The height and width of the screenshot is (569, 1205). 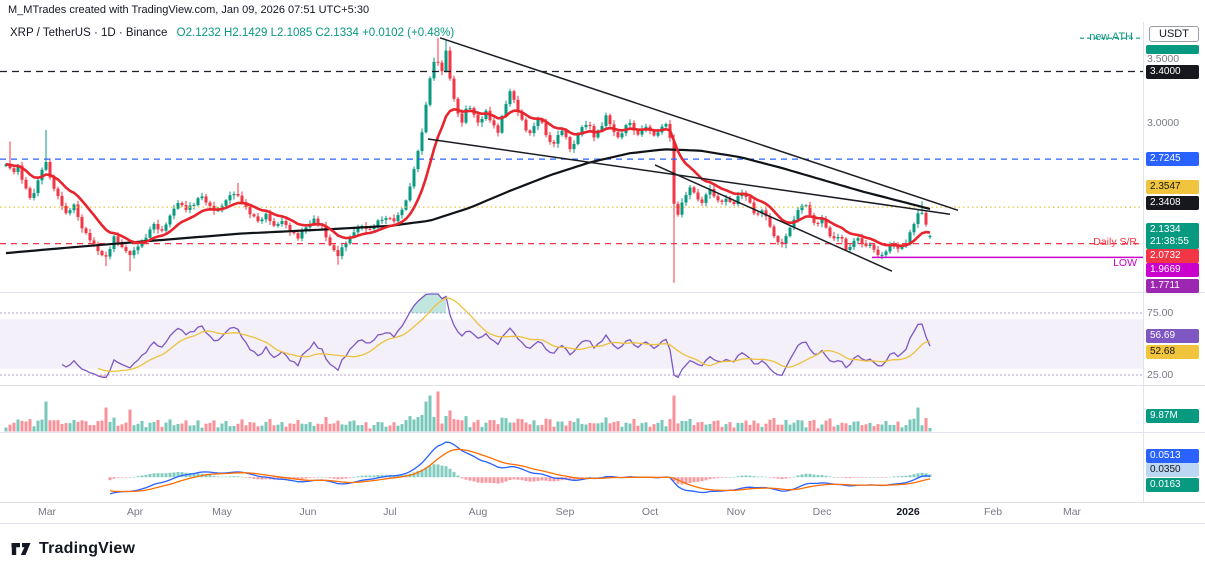 What do you see at coordinates (390, 512) in the screenshot?
I see `axis-month-label: Jul` at bounding box center [390, 512].